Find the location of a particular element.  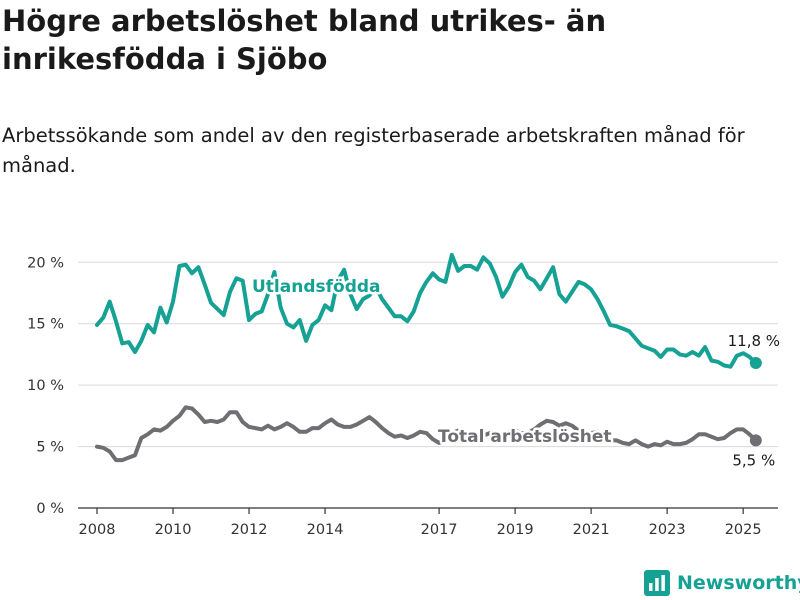

total-end-point is located at coordinates (755, 440).